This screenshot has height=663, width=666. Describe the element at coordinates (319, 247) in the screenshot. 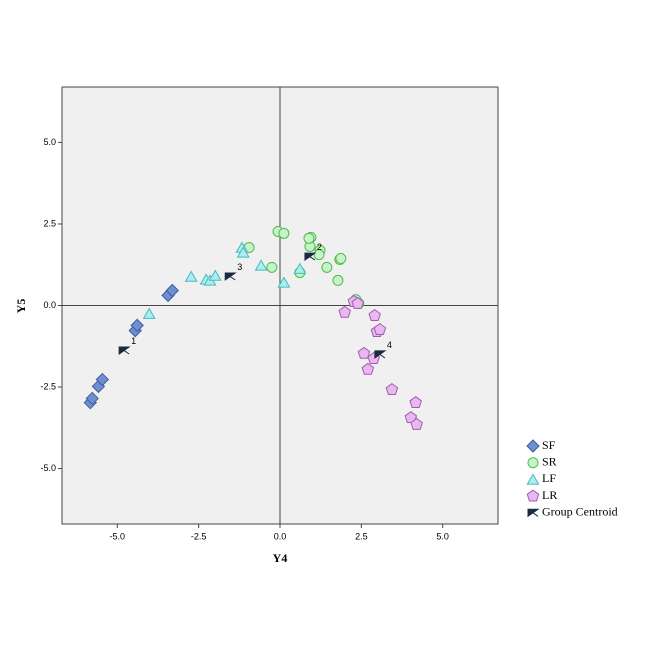

I see `point-label: 2` at that location.